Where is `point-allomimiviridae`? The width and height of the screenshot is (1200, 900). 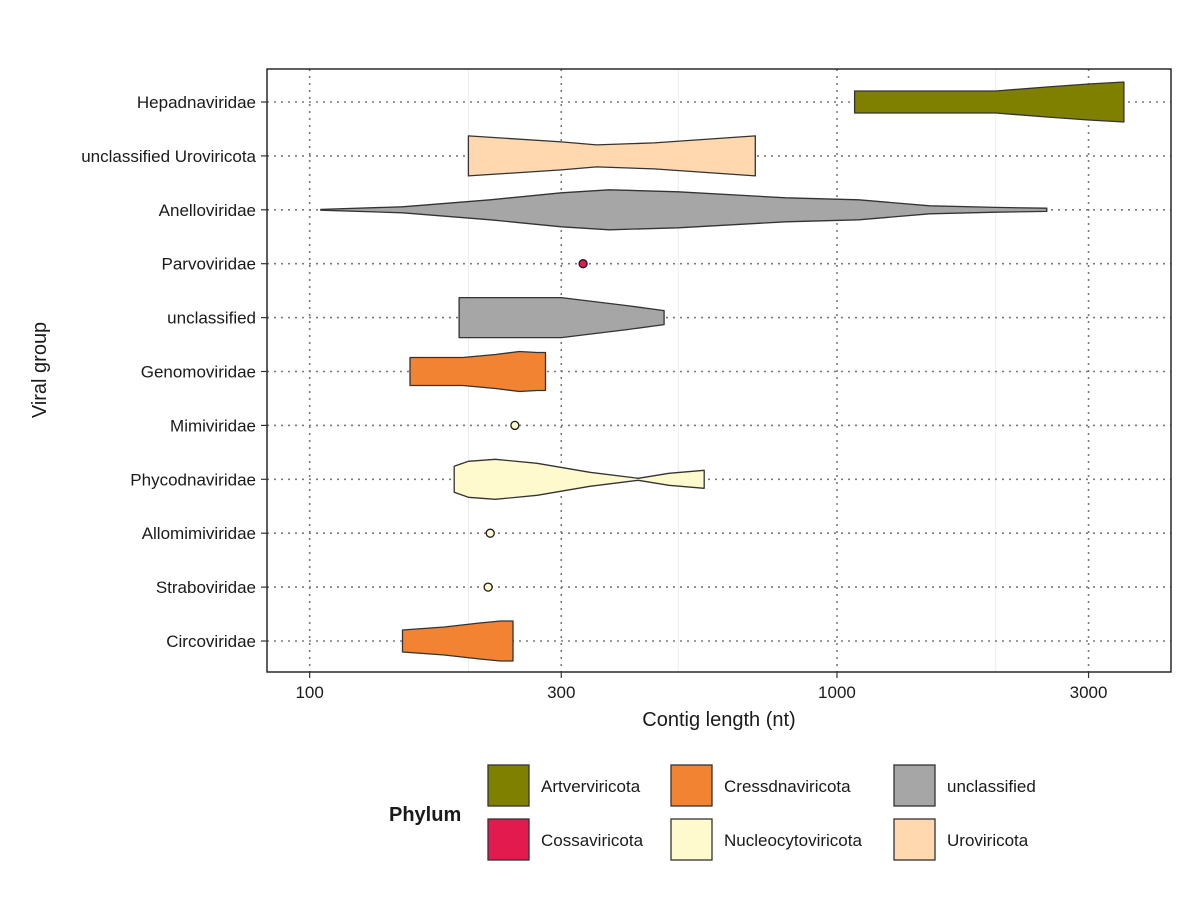
point-allomimiviridae is located at coordinates (490, 533).